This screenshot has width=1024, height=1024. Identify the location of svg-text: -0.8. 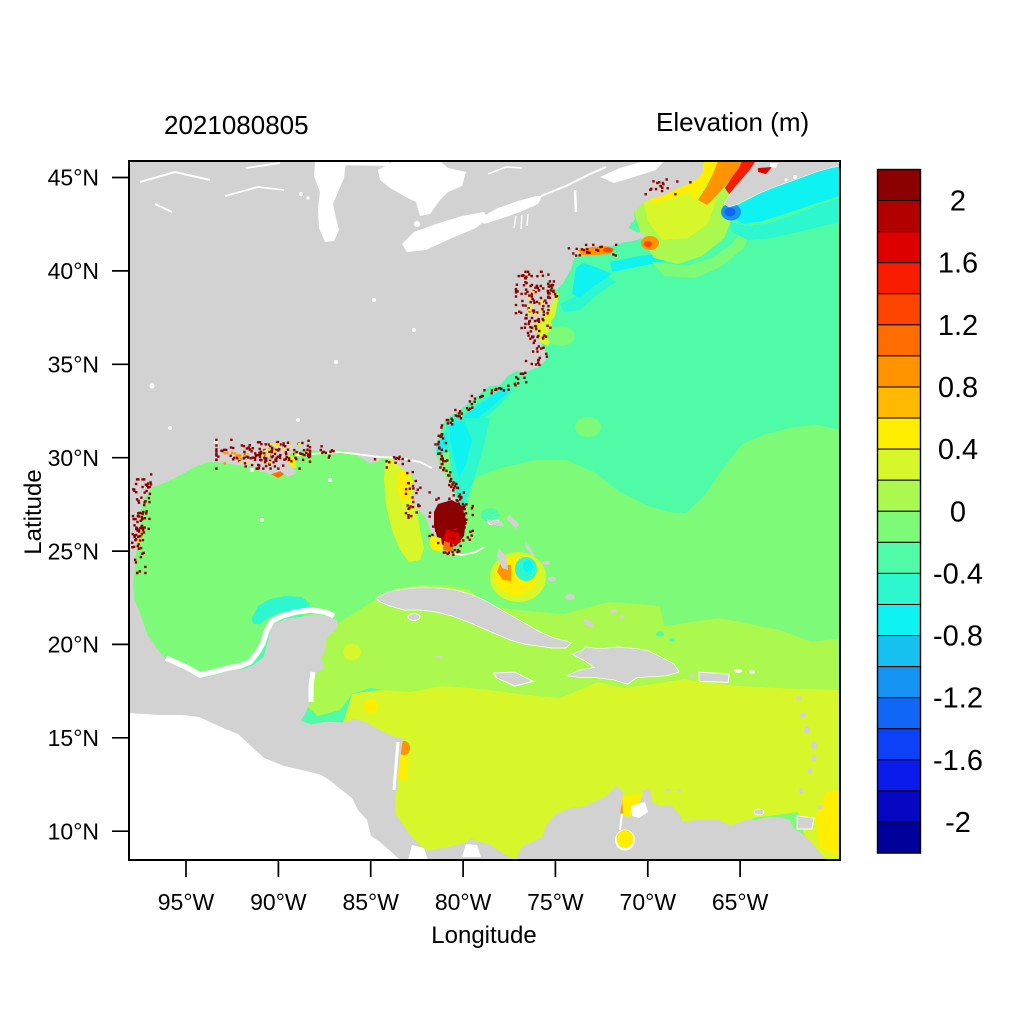
(958, 637).